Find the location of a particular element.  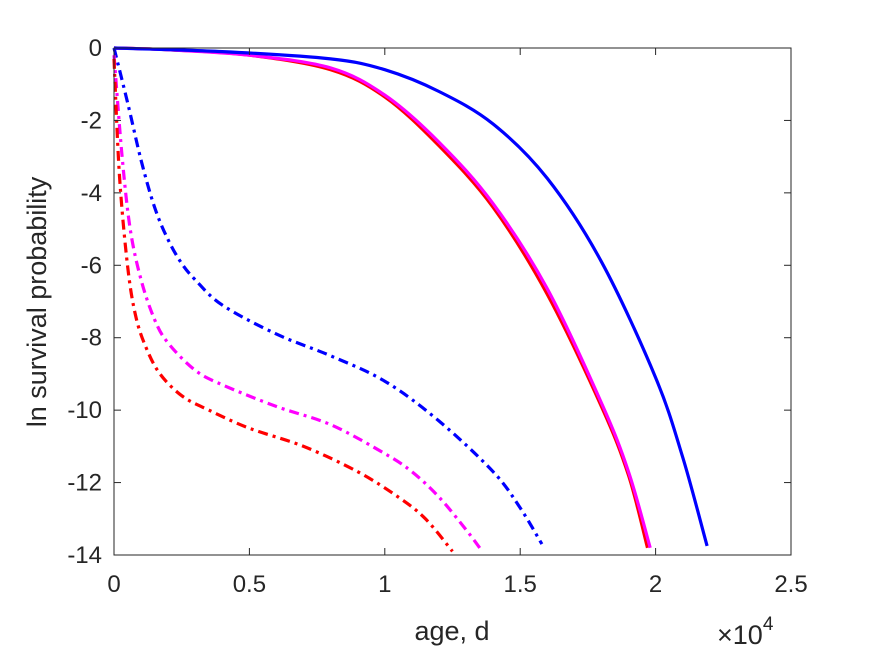

y-tick-label: -6 is located at coordinates (91, 265).